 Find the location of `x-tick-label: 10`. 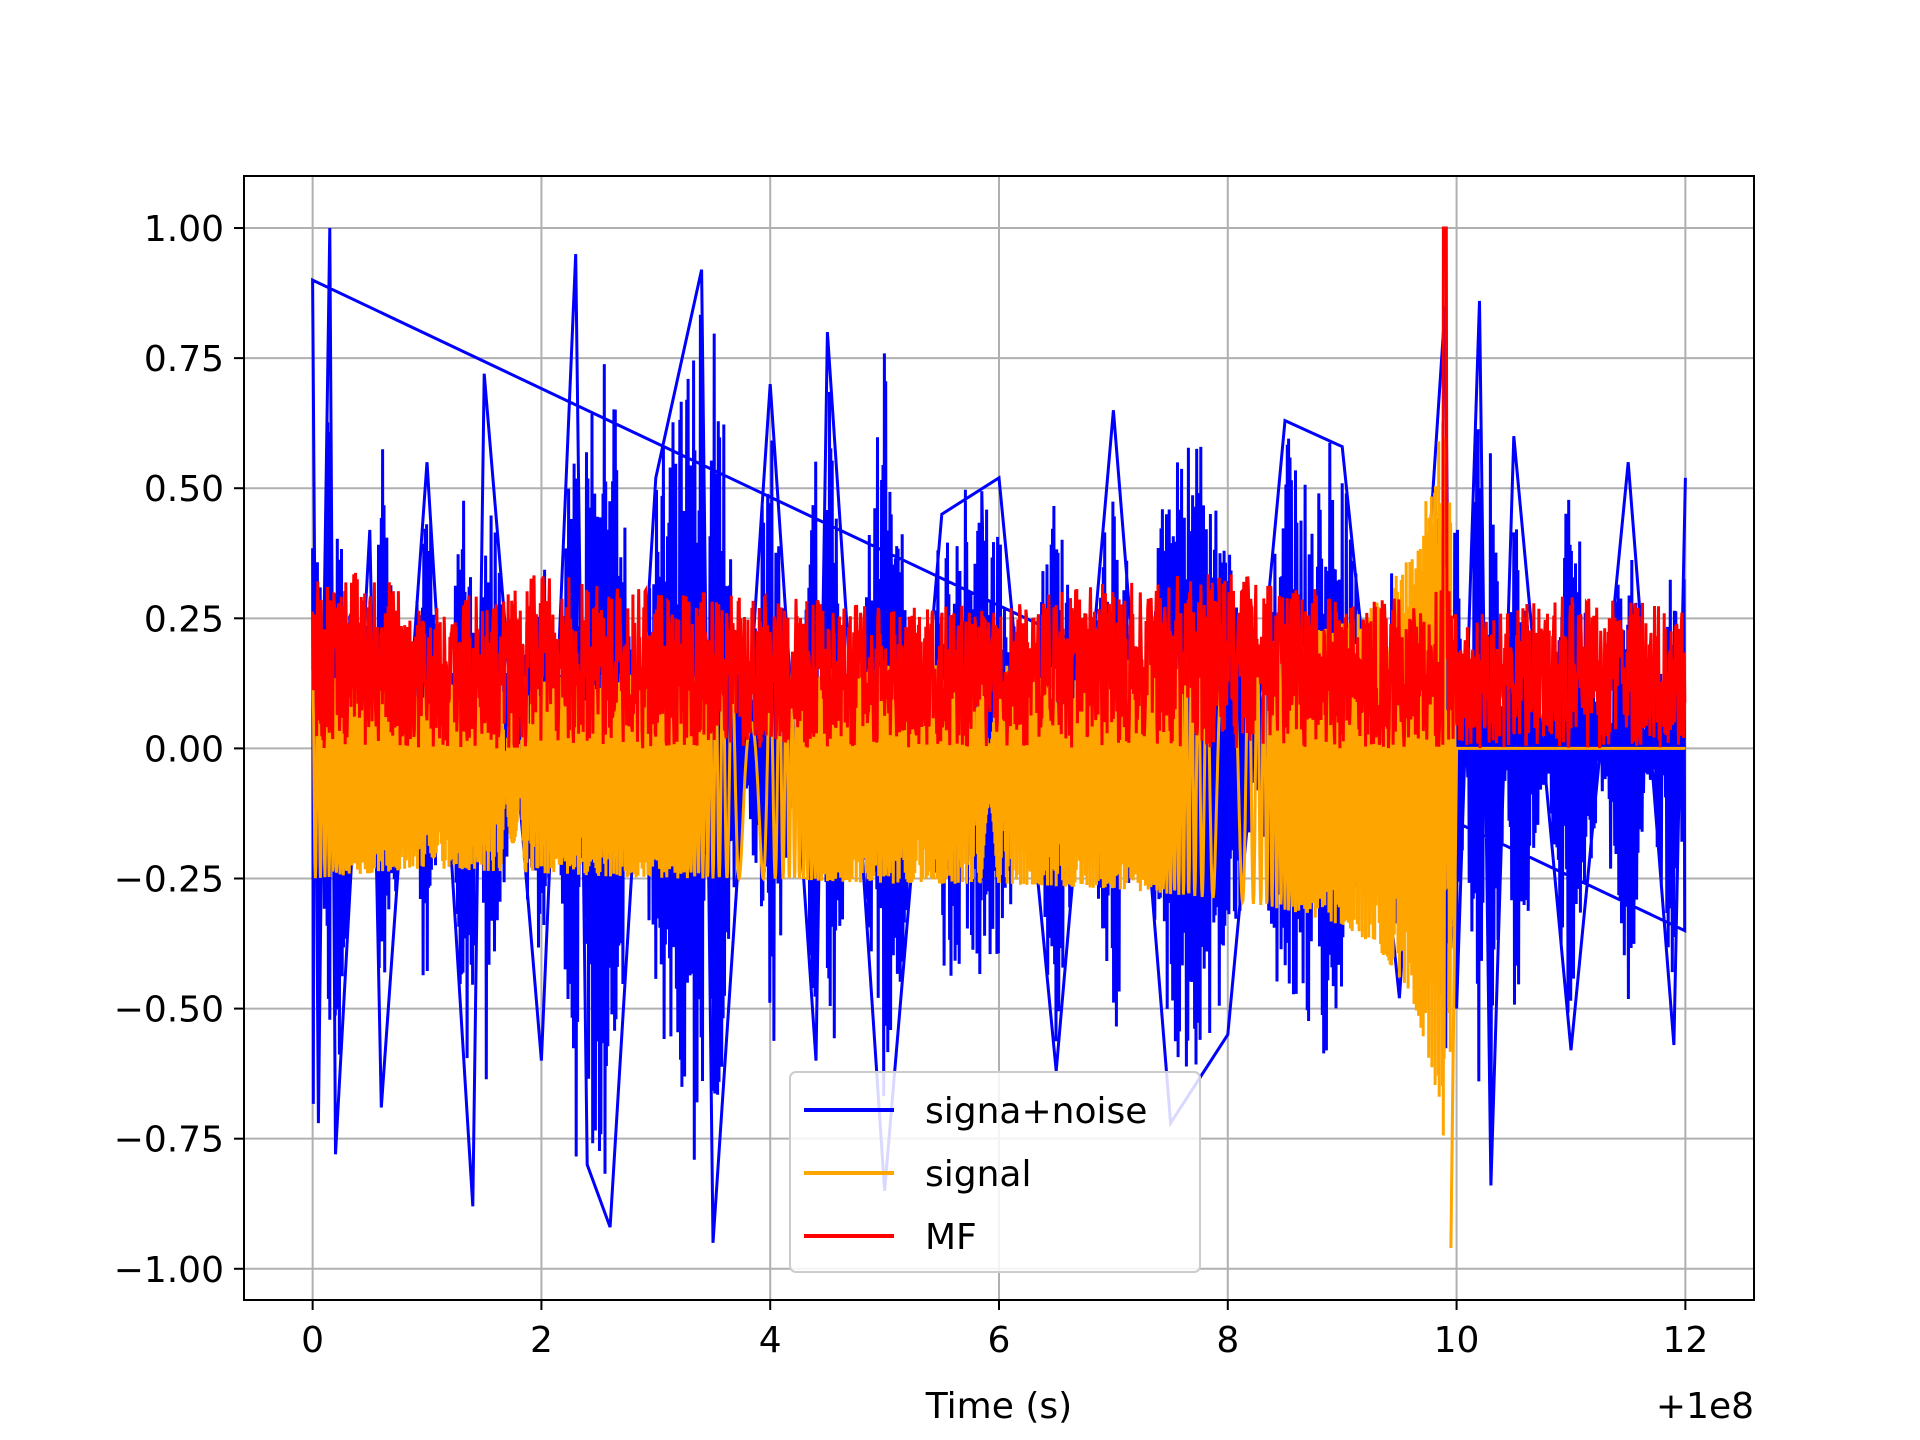

x-tick-label: 10 is located at coordinates (1457, 1340).